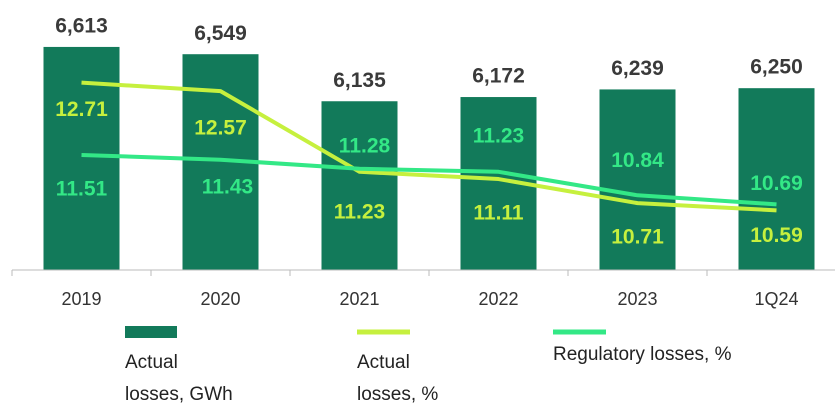  Describe the element at coordinates (151, 332) in the screenshot. I see `legend-swatch` at that location.